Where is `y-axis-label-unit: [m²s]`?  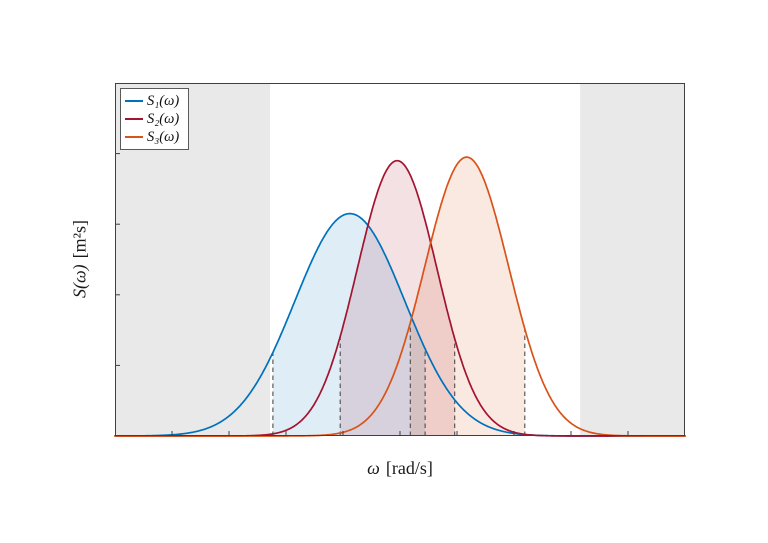
y-axis-label-unit: [m²s] is located at coordinates (79, 239).